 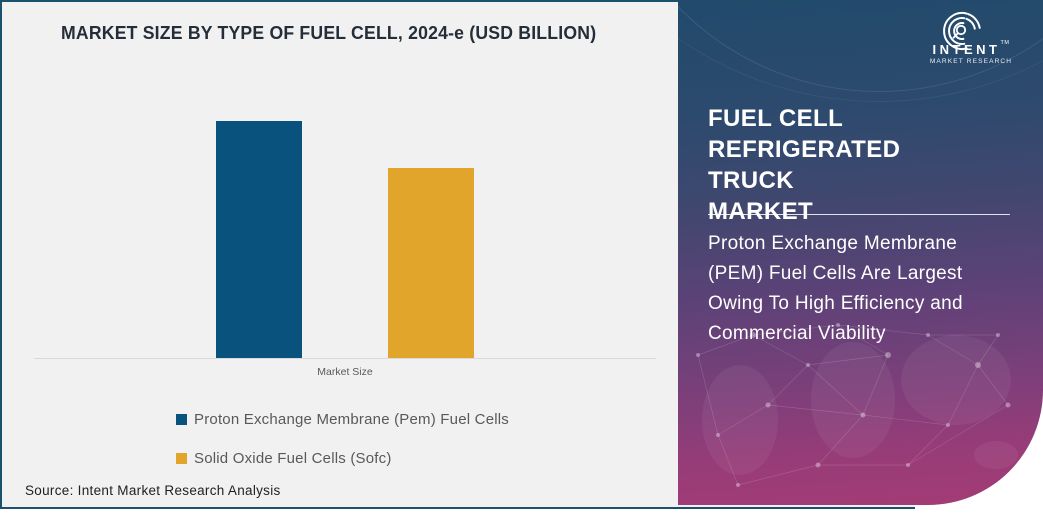 What do you see at coordinates (153, 490) in the screenshot?
I see `source-note: Source: Intent Market Research Analysis` at bounding box center [153, 490].